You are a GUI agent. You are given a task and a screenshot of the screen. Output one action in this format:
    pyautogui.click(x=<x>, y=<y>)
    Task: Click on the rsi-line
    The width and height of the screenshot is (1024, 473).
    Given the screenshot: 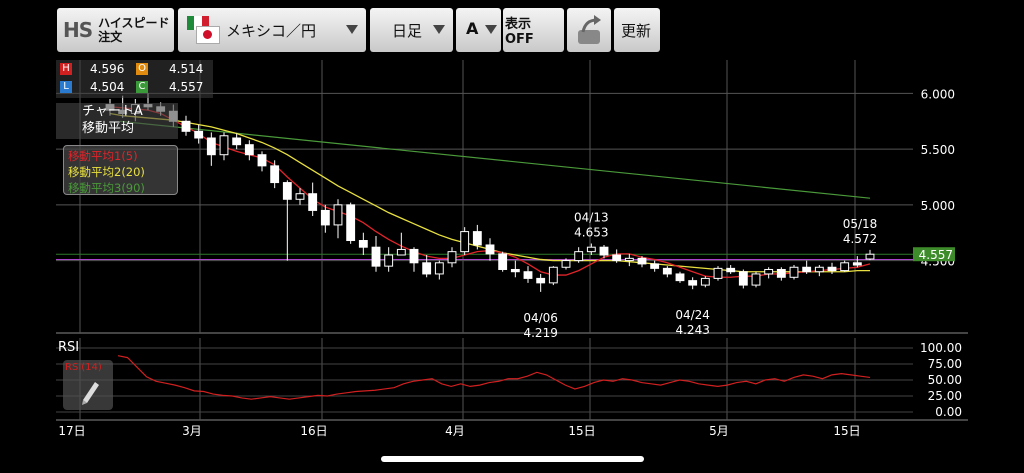 What is the action you would take?
    pyautogui.click(x=494, y=377)
    